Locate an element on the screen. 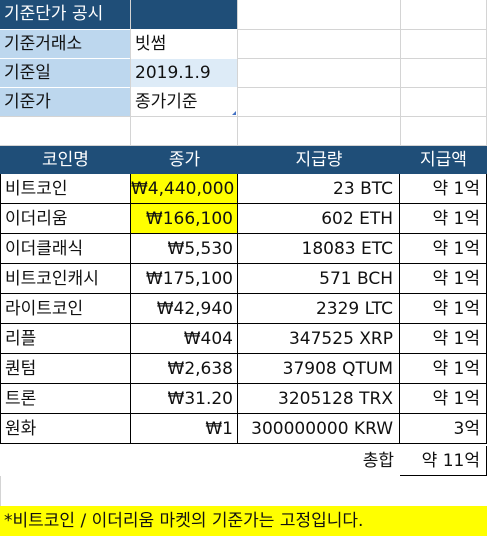 Image resolution: width=487 pixels, height=536 pixels. coin-name-cell: 퀀텀 is located at coordinates (65, 369).